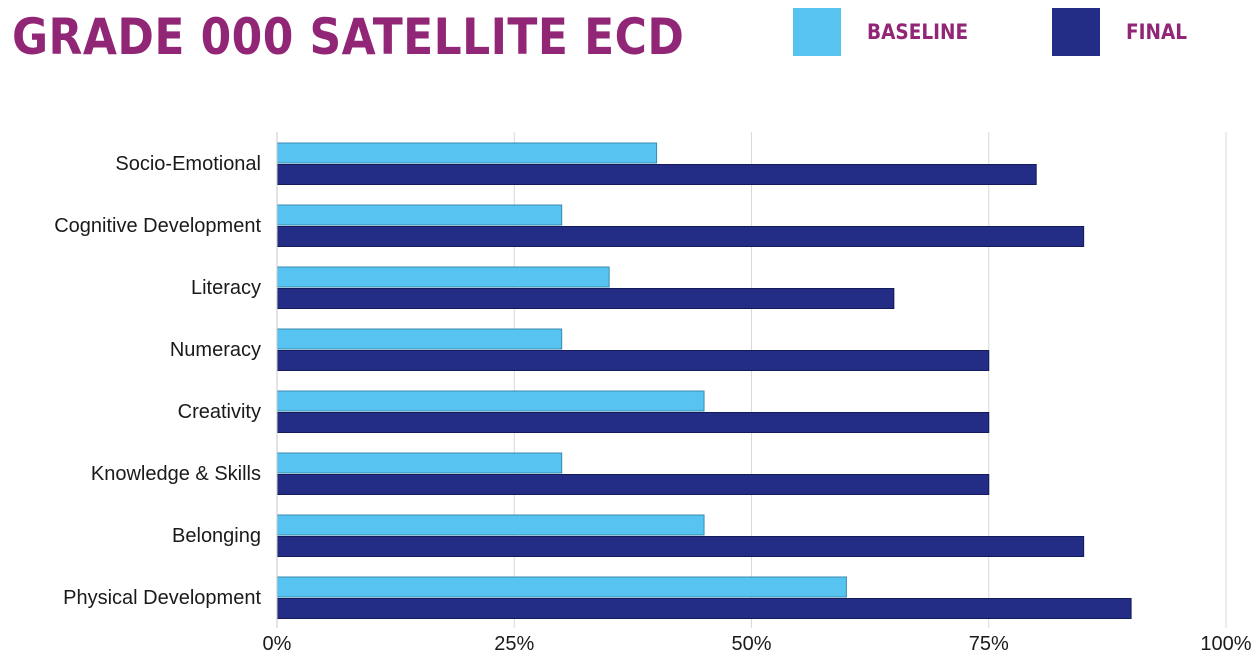 The width and height of the screenshot is (1254, 652). I want to click on legend-label-baseline: BASELINE, so click(918, 32).